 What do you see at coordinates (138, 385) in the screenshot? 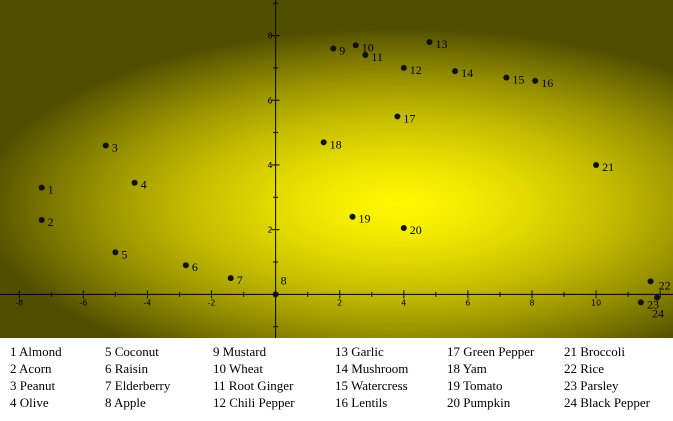
I see `legend-item: 7 Elderberry` at bounding box center [138, 385].